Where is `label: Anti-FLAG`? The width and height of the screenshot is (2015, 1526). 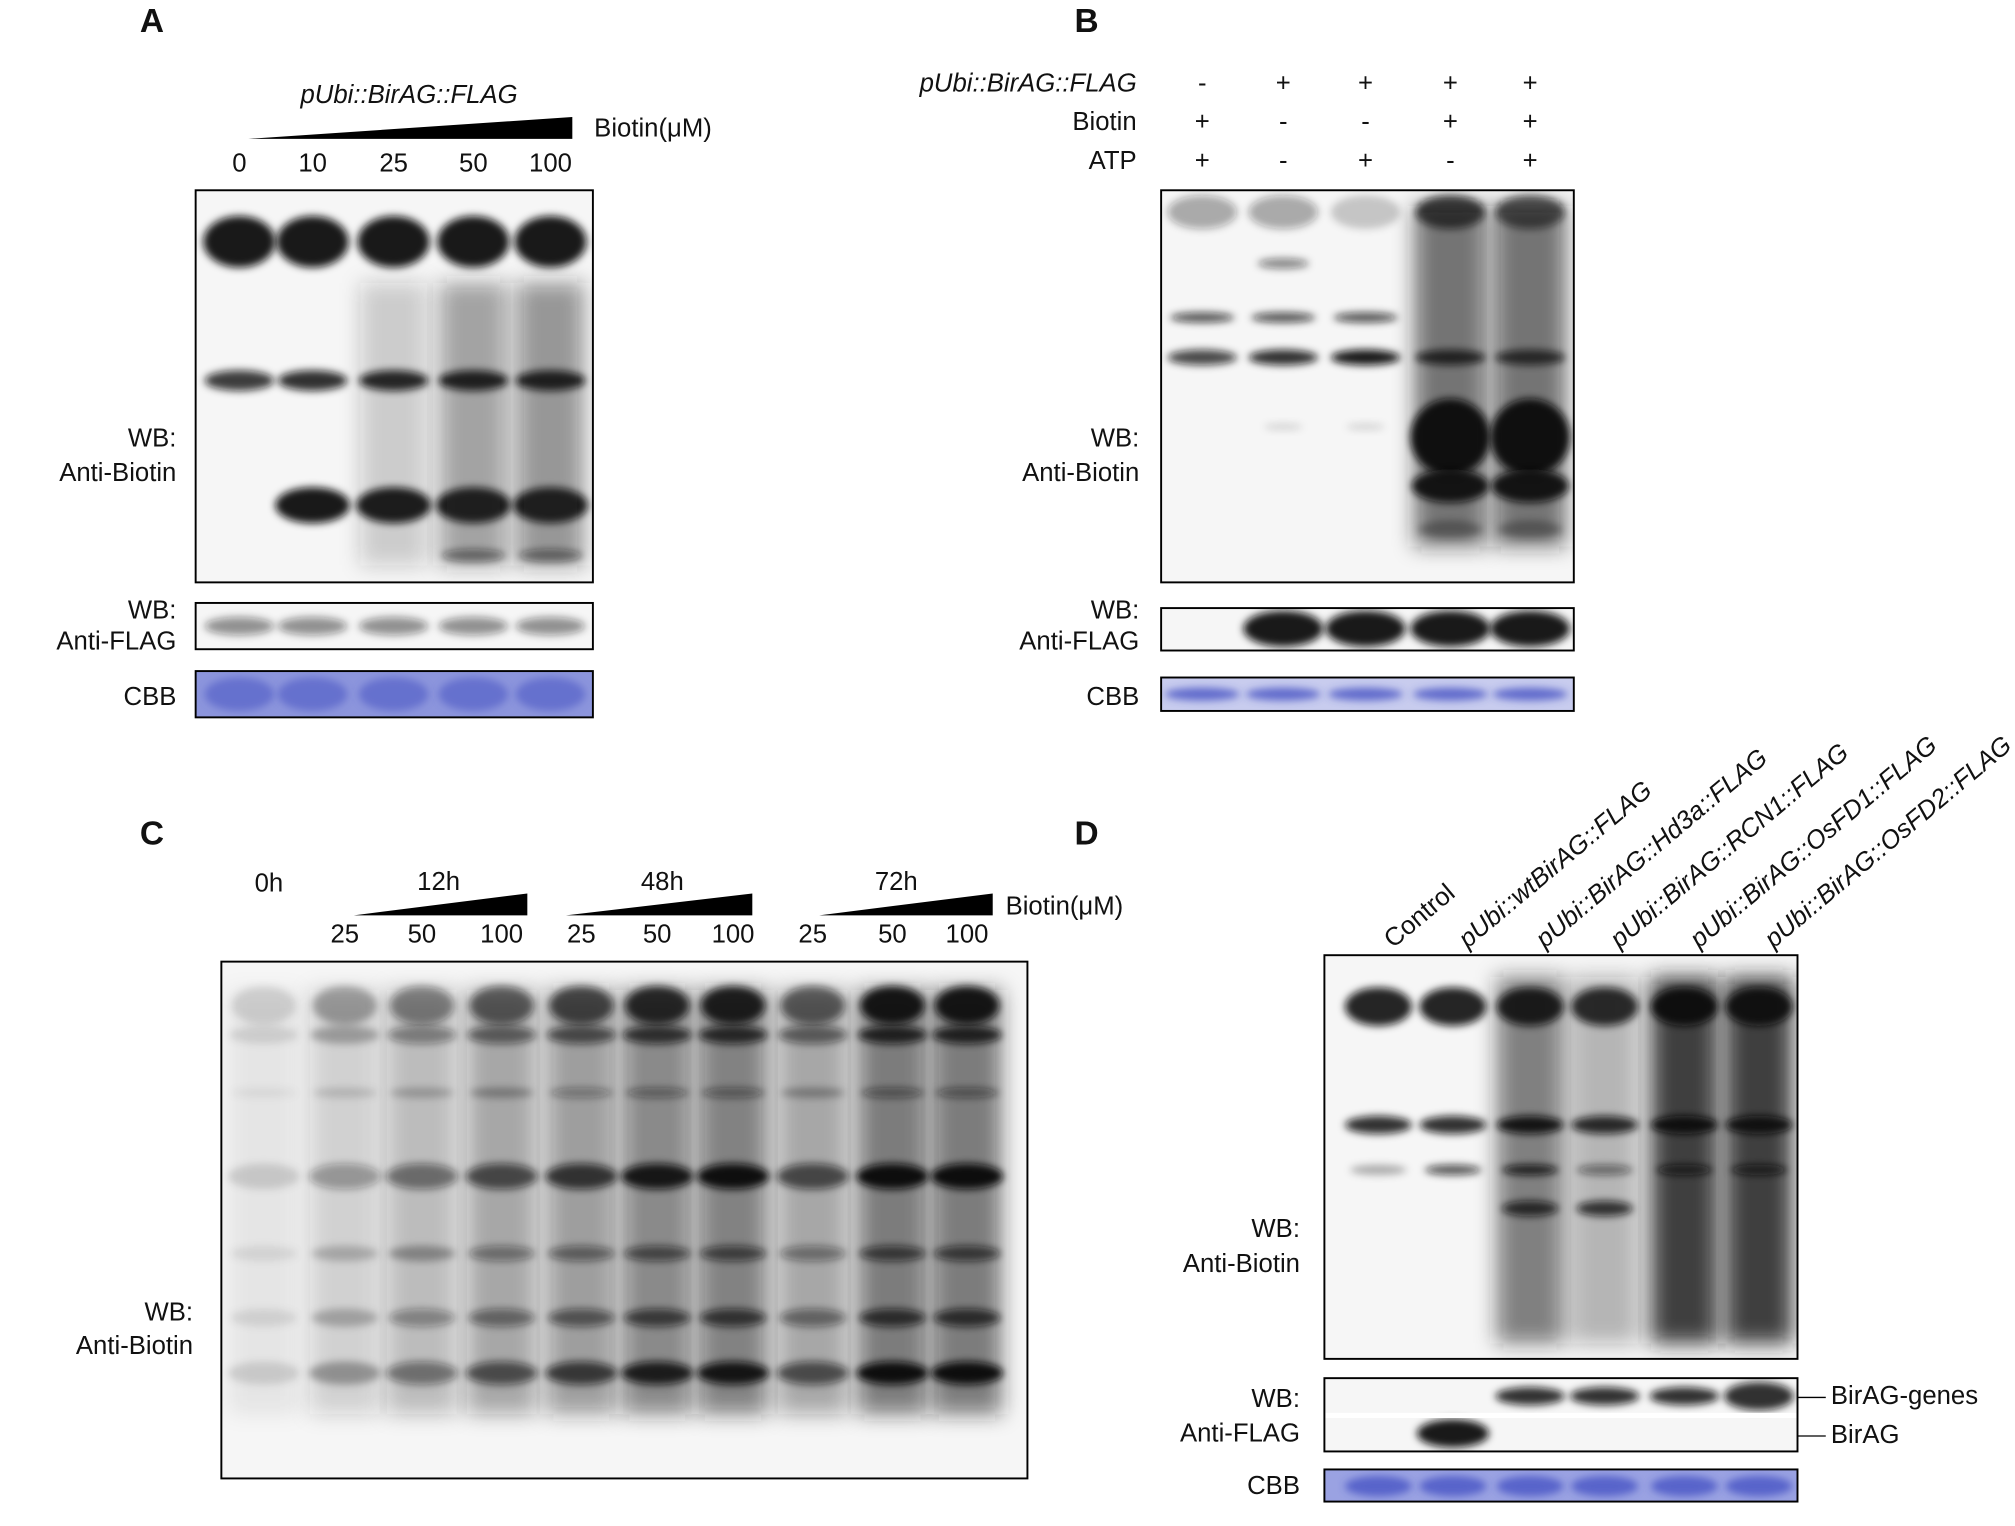
label: Anti-FLAG is located at coordinates (1079, 642).